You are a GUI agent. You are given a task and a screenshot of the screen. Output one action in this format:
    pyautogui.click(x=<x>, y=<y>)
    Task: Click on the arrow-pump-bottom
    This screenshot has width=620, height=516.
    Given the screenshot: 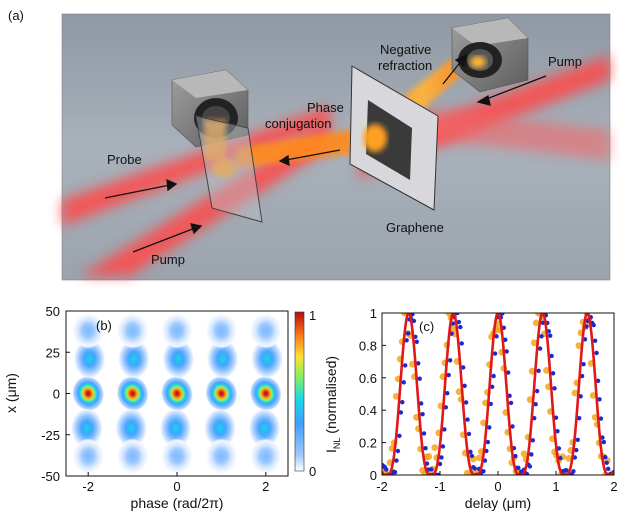 What is the action you would take?
    pyautogui.click(x=164, y=240)
    